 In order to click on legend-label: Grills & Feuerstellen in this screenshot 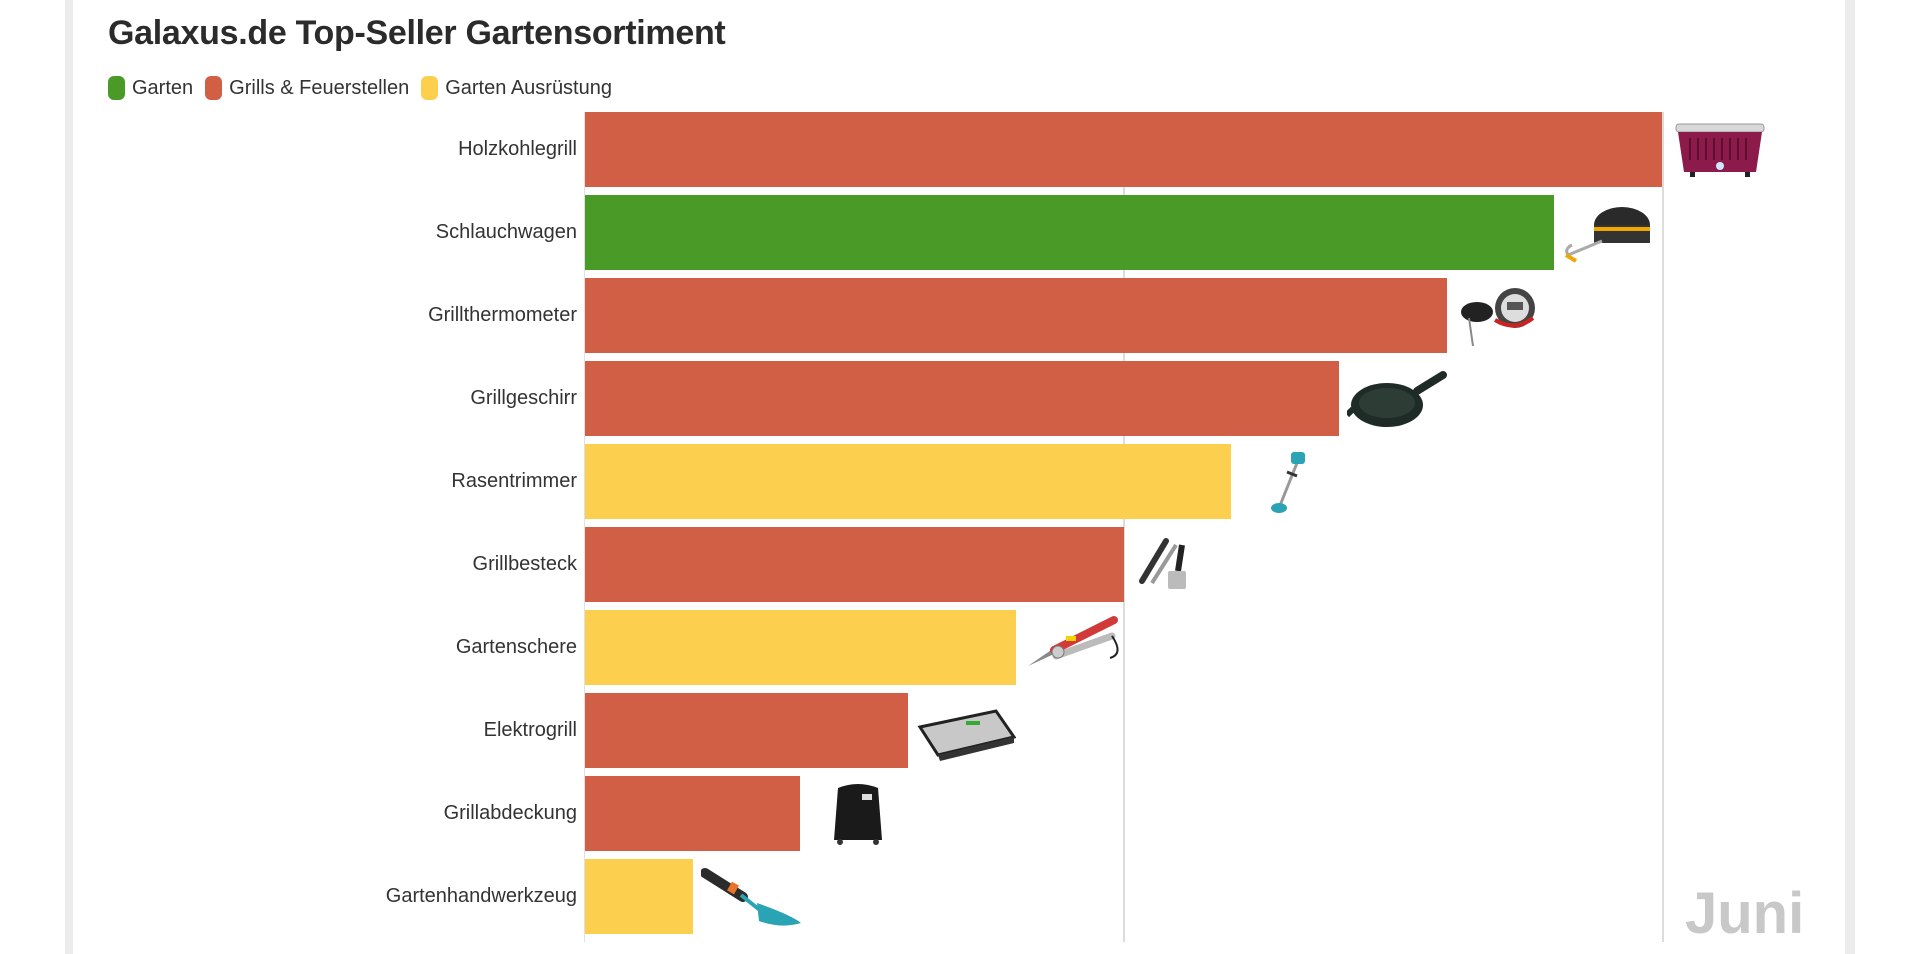, I will do `click(319, 87)`.